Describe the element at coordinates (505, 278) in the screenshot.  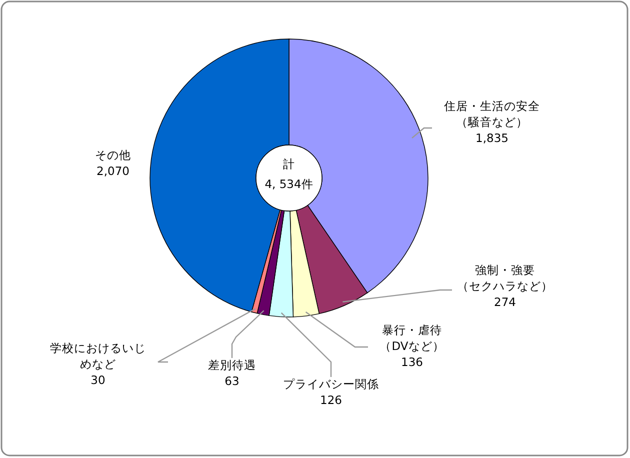
I see `slice-label: 強制・強要（セクハラなど）` at that location.